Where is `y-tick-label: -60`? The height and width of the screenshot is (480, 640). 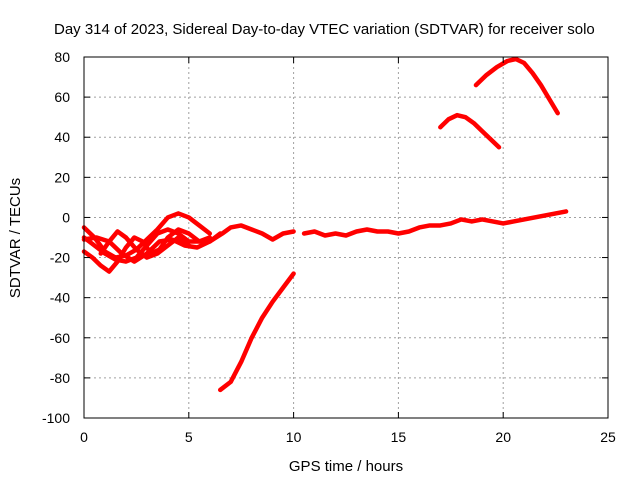
y-tick-label: -60 is located at coordinates (60, 338).